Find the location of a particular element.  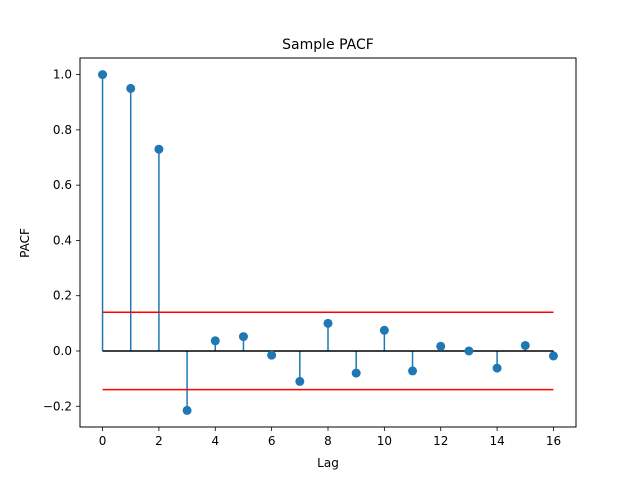

chart-title: Sample PACF is located at coordinates (328, 45).